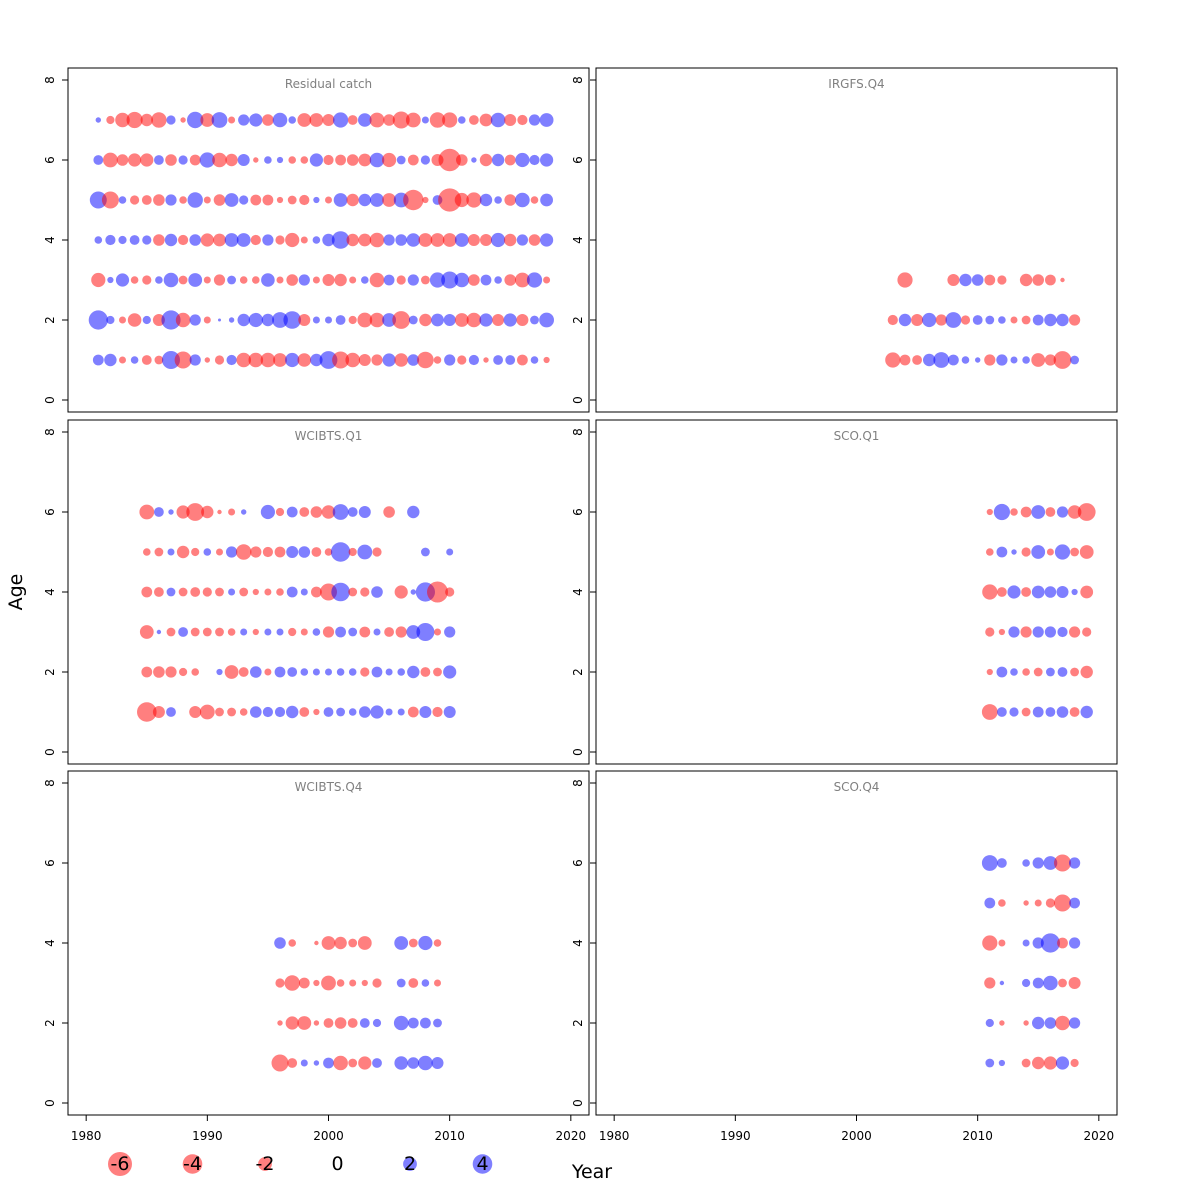 The width and height of the screenshot is (1200, 1200). What do you see at coordinates (389, 120) in the screenshot?
I see `bubble-residual-catch-age7-2005` at bounding box center [389, 120].